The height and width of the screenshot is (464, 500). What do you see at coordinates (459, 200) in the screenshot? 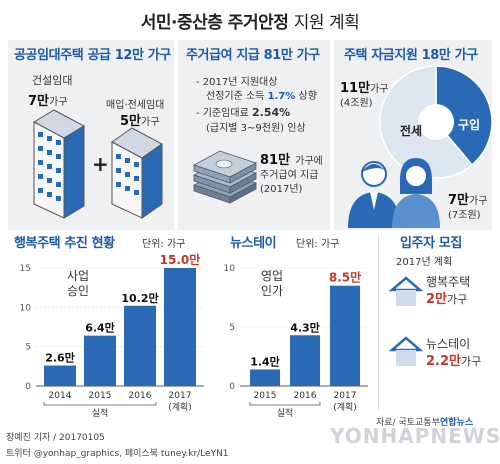
I see `purchase-value: 7만` at bounding box center [459, 200].